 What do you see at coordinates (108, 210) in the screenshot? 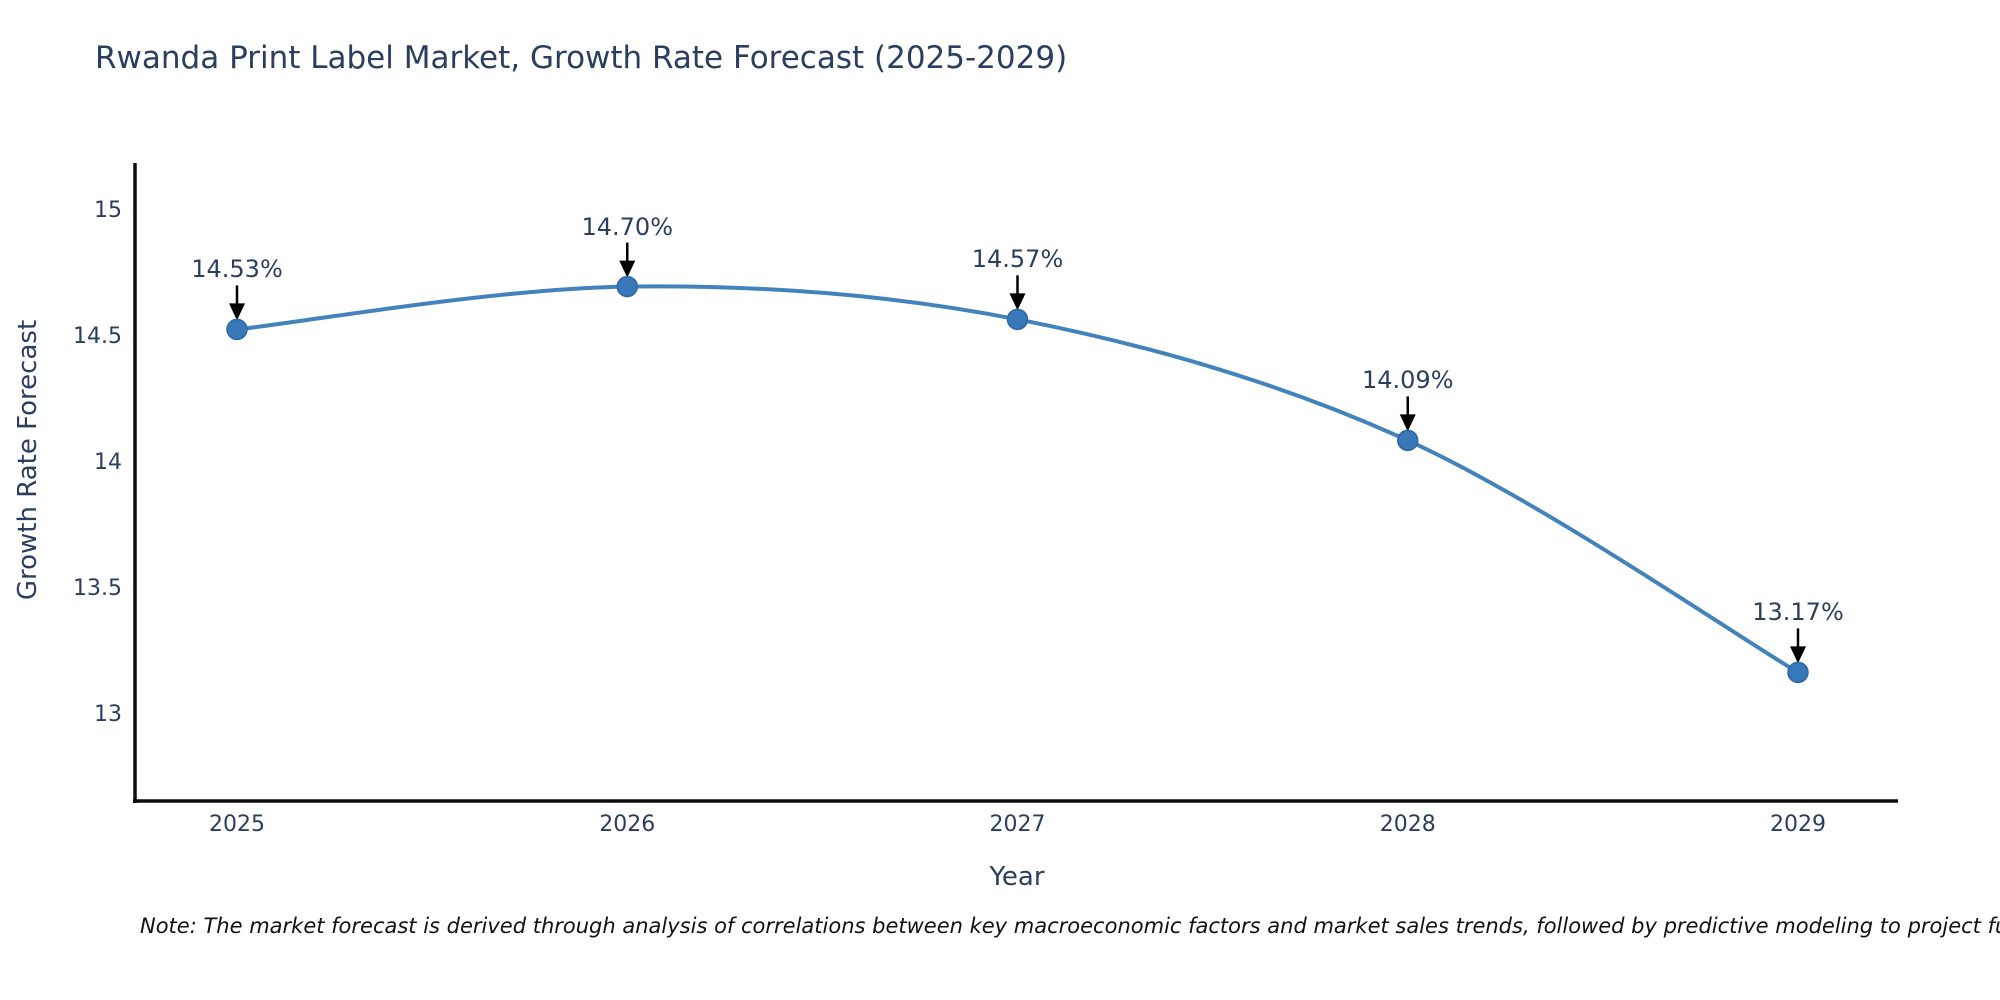
I see `y-tick-label: 15` at bounding box center [108, 210].